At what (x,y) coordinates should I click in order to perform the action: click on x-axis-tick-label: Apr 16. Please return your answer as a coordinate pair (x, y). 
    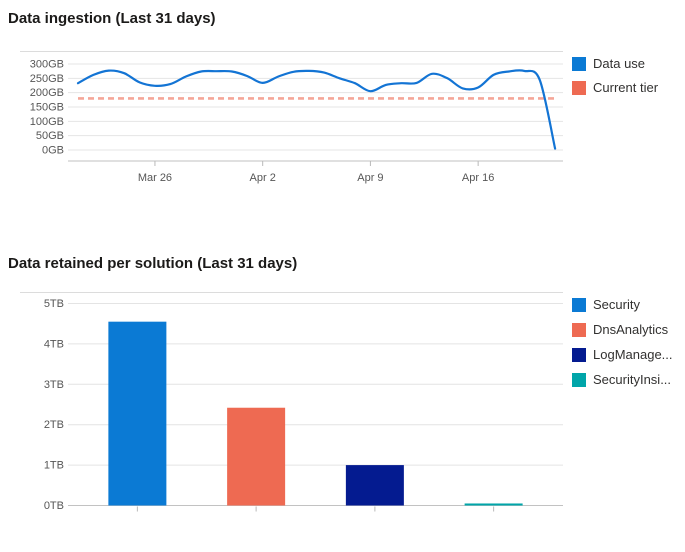
    Looking at the image, I should click on (478, 178).